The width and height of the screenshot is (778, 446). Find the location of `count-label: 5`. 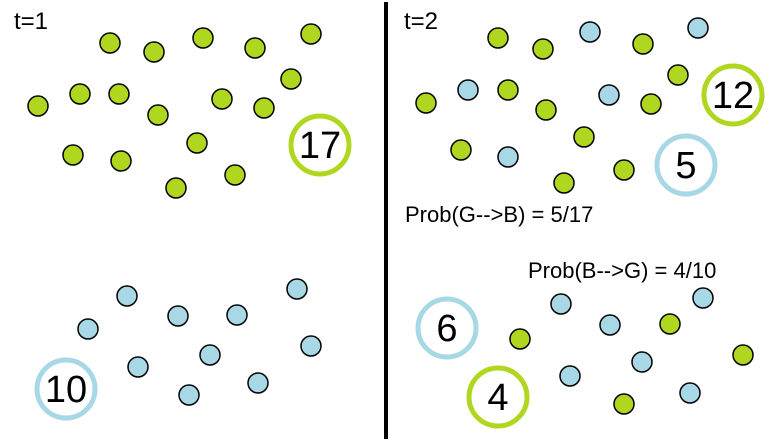

count-label: 5 is located at coordinates (685, 166).